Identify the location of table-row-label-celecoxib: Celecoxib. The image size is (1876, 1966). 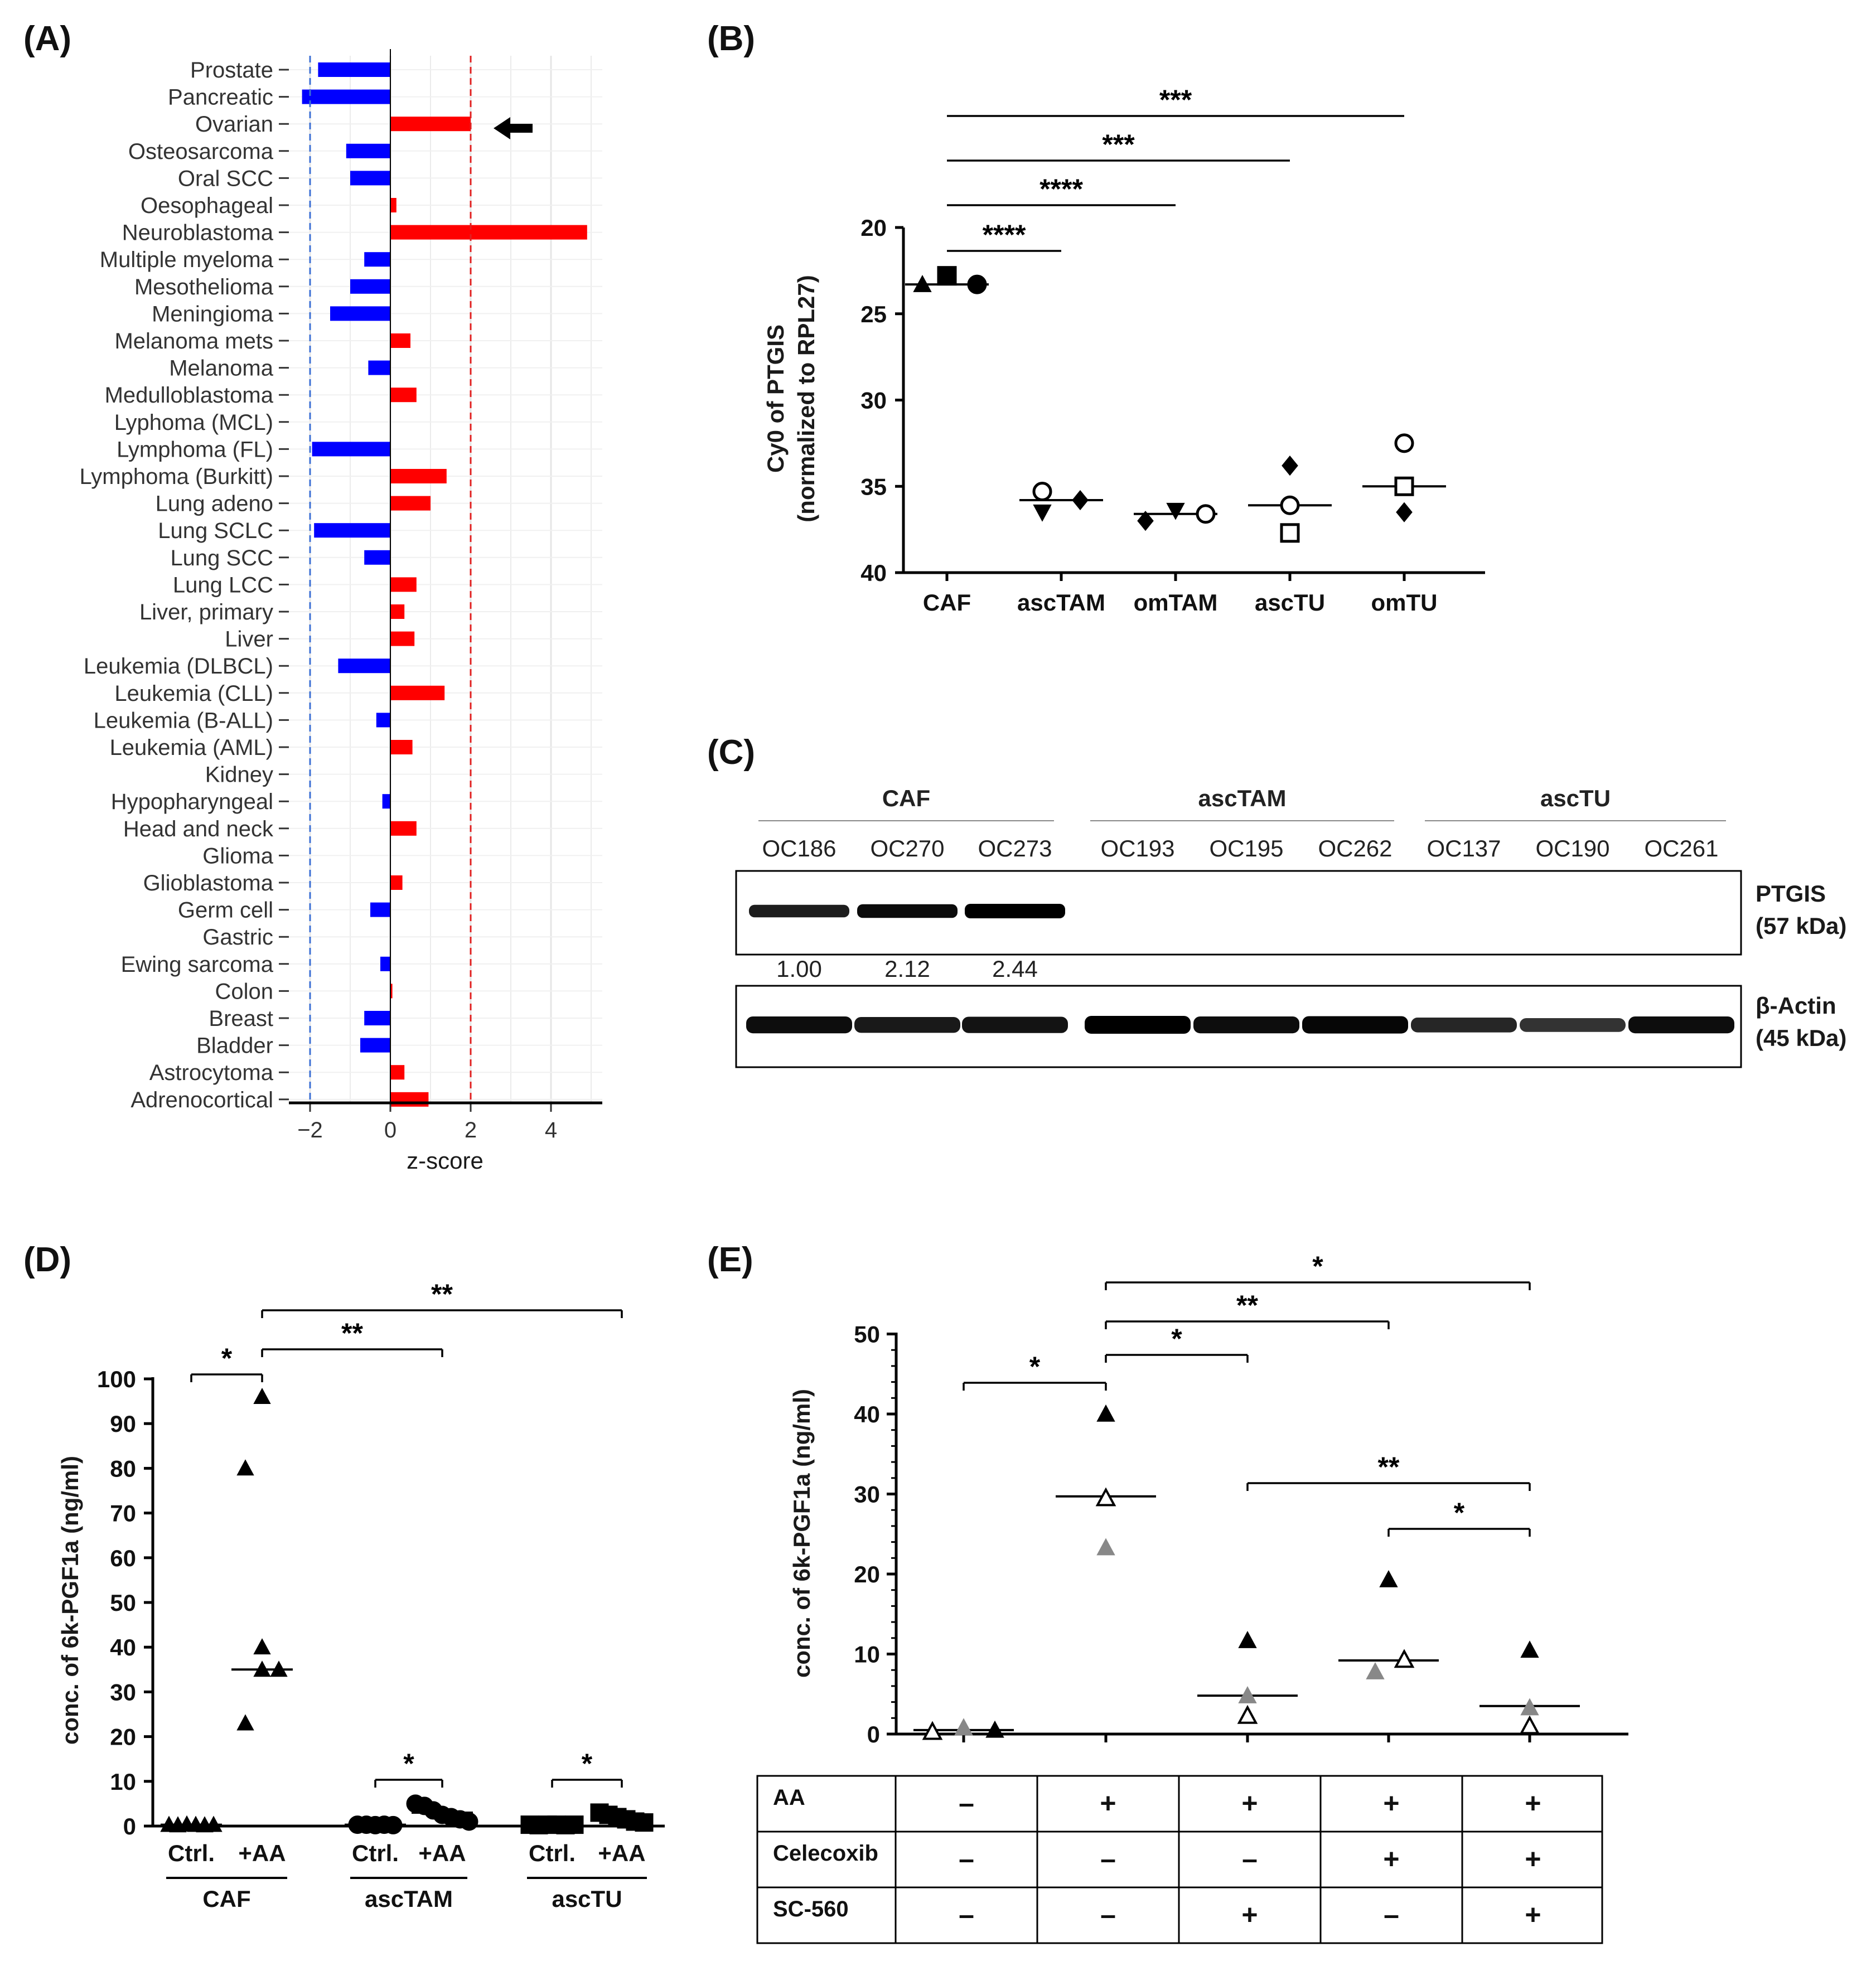
(825, 1853).